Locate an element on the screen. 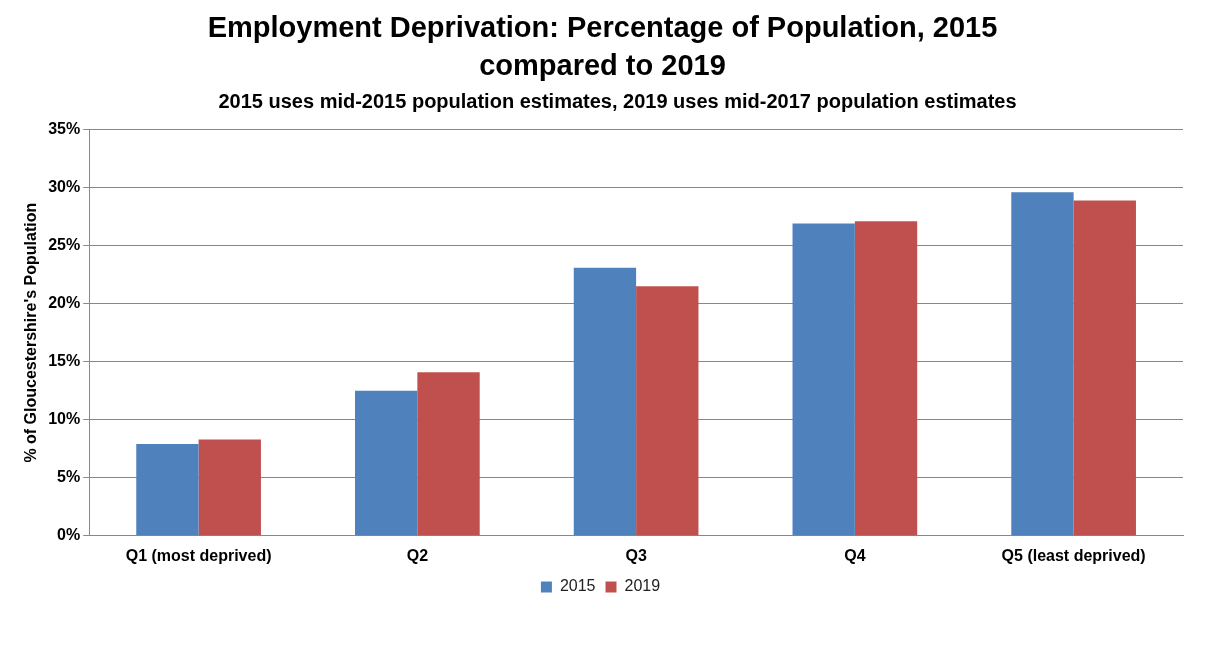 The width and height of the screenshot is (1205, 646). y-tick-label: 25% is located at coordinates (64, 245).